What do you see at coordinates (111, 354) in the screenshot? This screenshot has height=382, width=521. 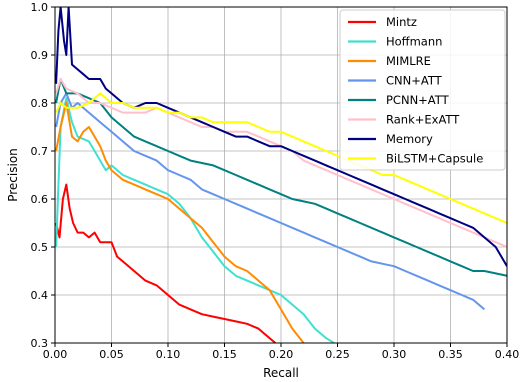 I see `x-tick-label: 0.05` at bounding box center [111, 354].